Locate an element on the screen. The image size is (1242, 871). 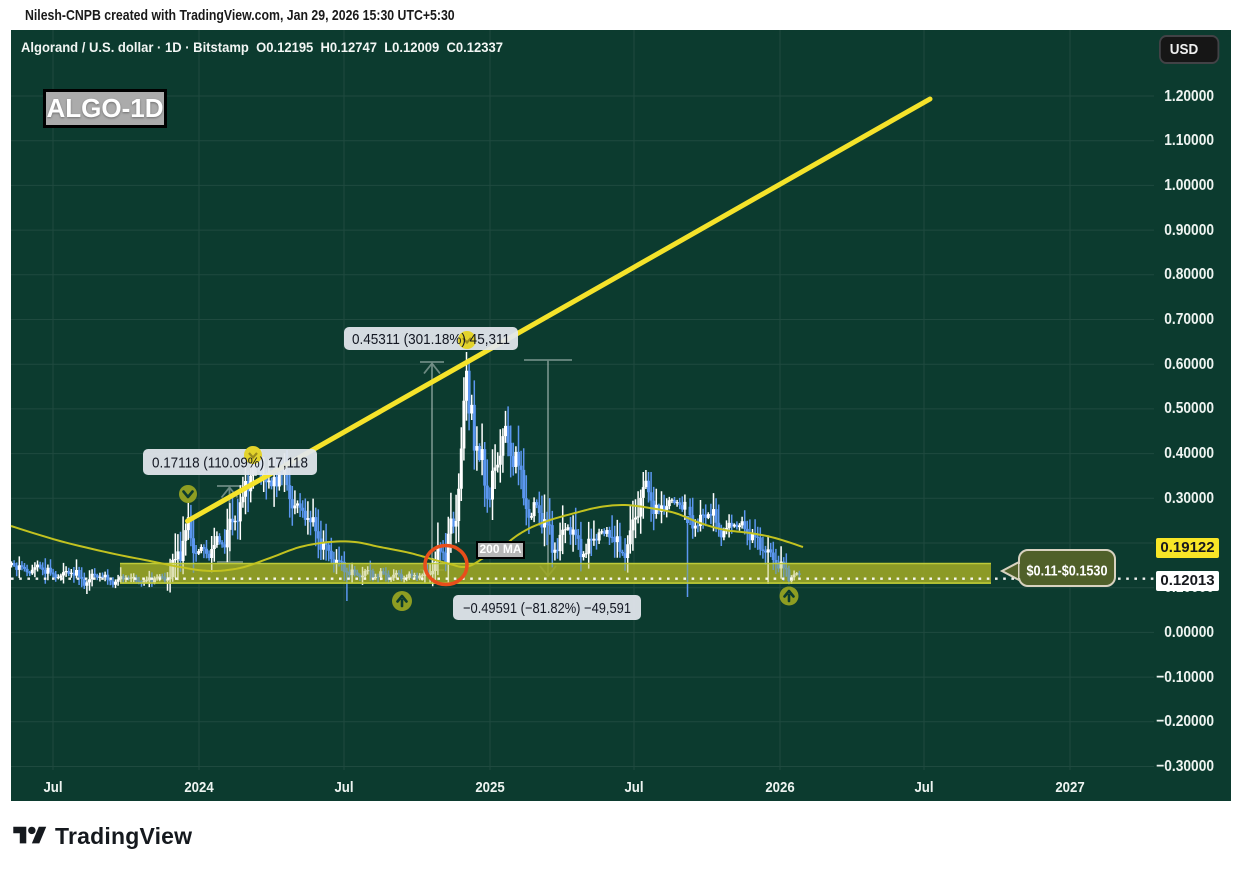
svg-text: $0.11-$0.1530 is located at coordinates (1067, 571).